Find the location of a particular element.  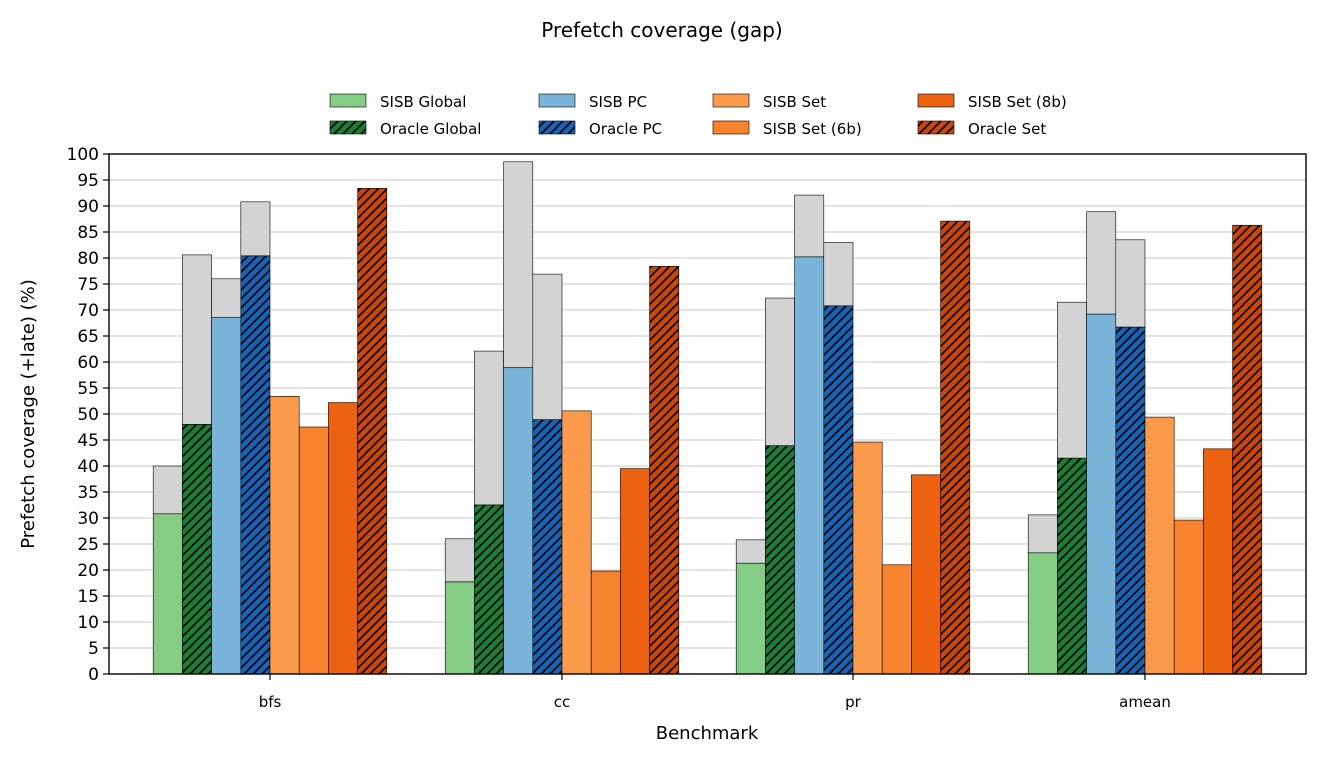

y-tick-label: 35 is located at coordinates (88, 493).